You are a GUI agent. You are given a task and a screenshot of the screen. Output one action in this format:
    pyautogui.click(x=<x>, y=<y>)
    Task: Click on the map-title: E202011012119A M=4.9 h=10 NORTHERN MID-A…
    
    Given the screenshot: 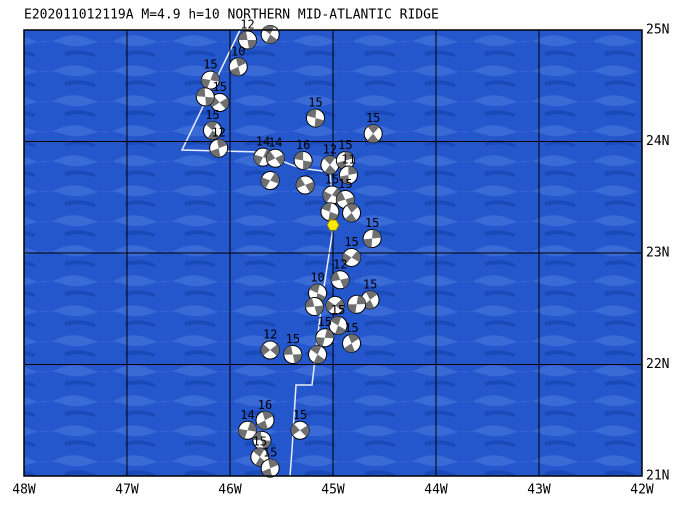 What is the action you would take?
    pyautogui.click(x=231, y=15)
    